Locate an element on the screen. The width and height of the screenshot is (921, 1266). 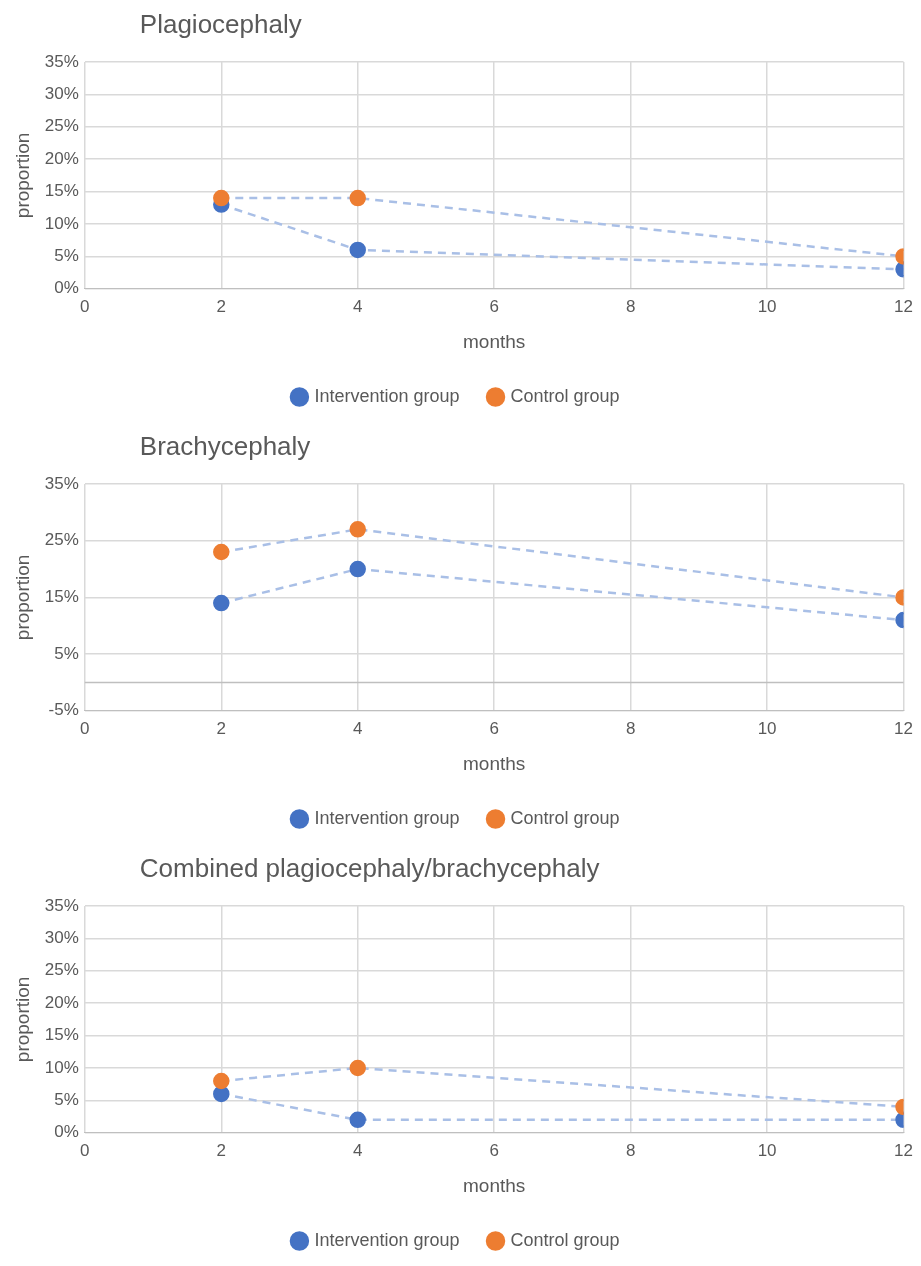
chart-title: Plagiocephaly is located at coordinates (220, 24).